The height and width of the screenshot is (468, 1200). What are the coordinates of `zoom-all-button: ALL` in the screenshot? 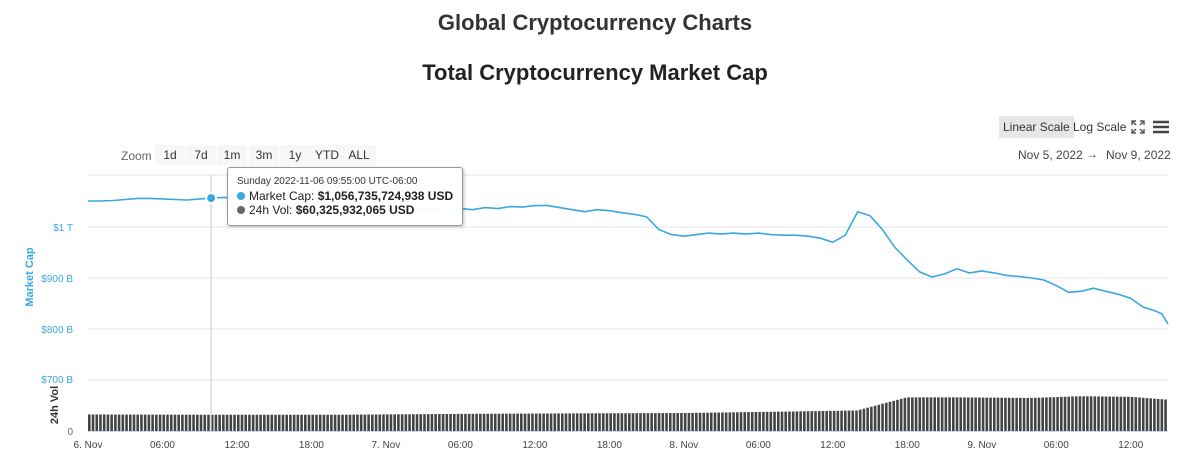 It's located at (359, 155).